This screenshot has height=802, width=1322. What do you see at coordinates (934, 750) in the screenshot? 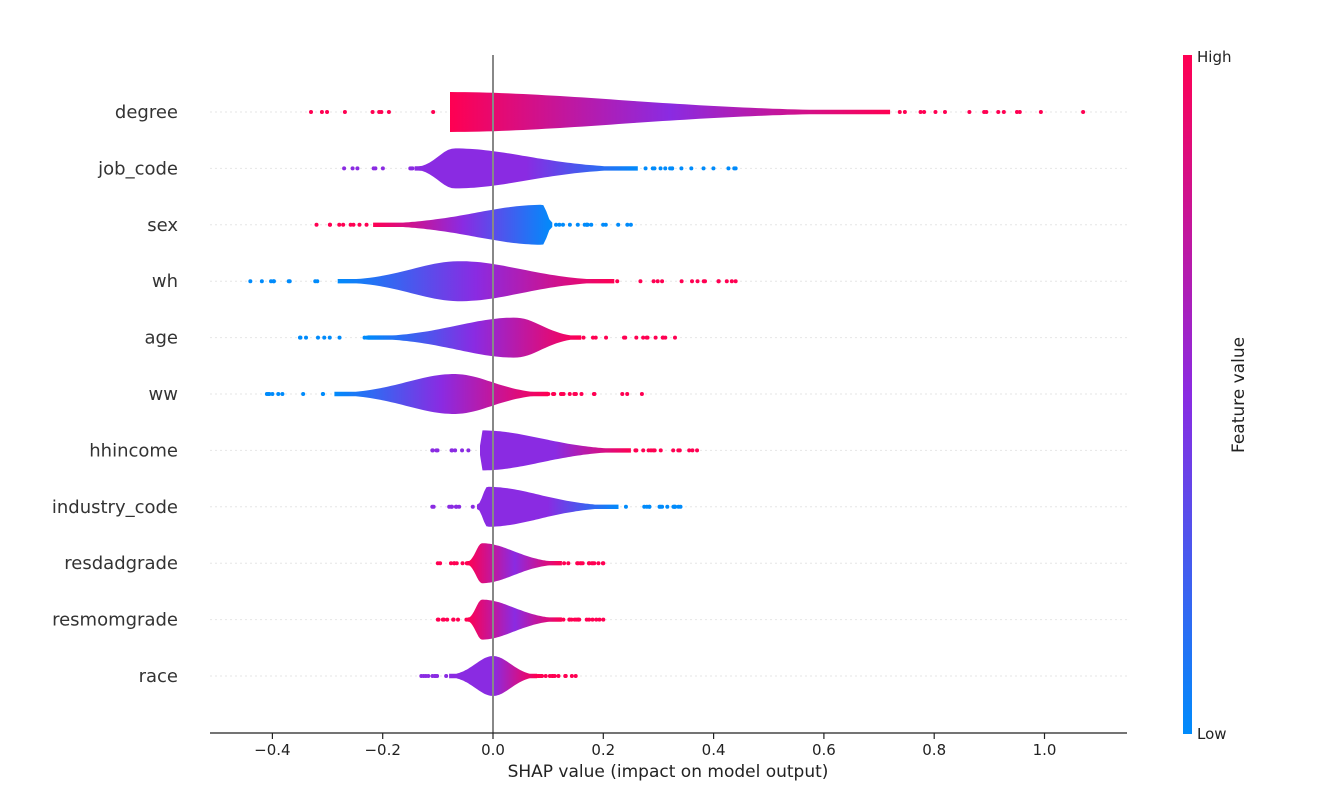
I see `x-tick-label: 0.8` at bounding box center [934, 750].